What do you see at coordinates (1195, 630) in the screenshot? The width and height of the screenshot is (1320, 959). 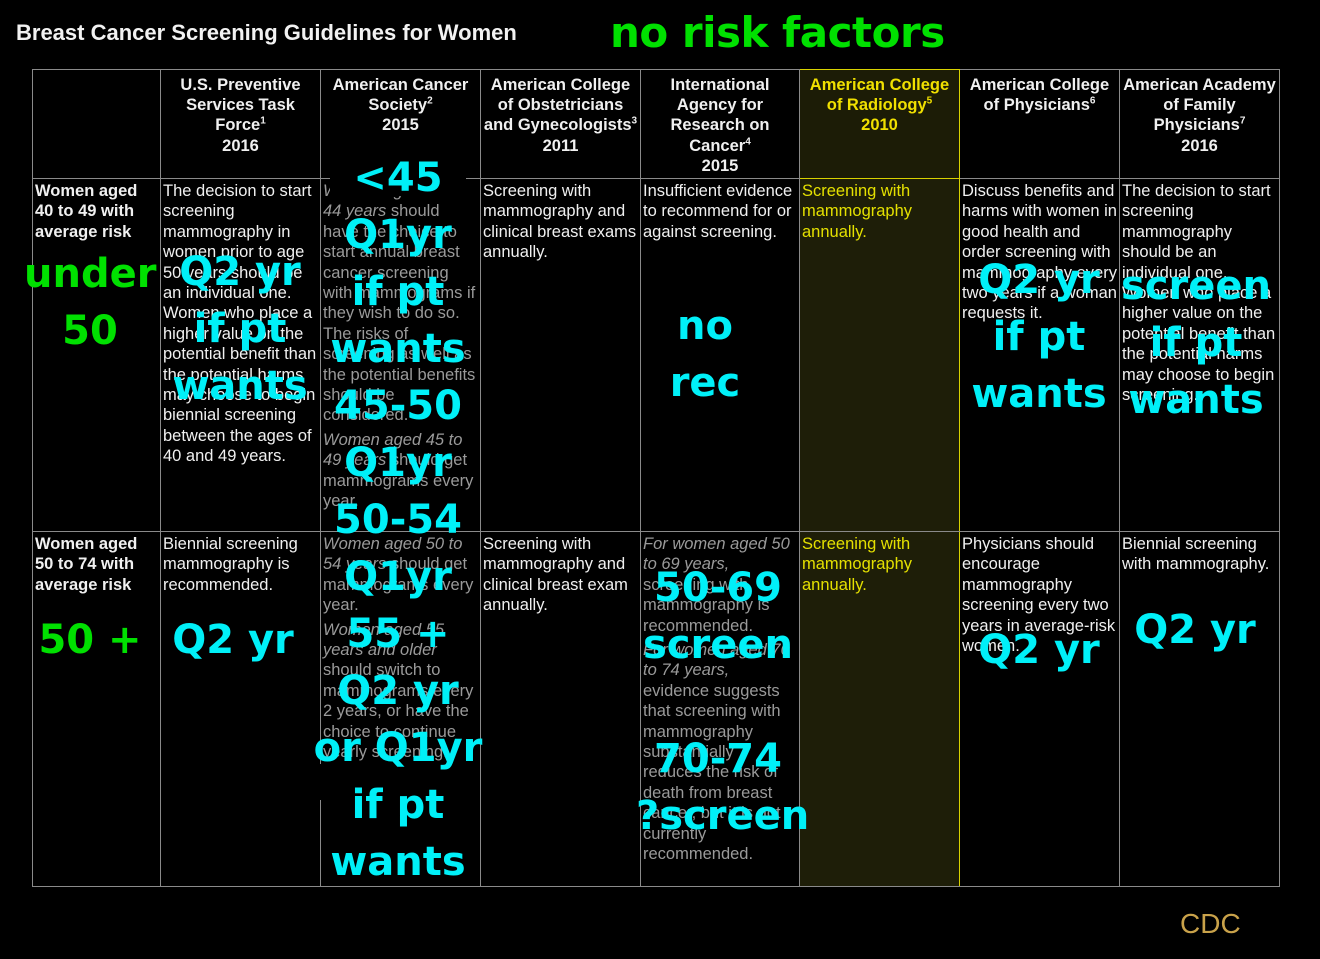 I see `annotation-aafp-50-74: Q2 yr` at bounding box center [1195, 630].